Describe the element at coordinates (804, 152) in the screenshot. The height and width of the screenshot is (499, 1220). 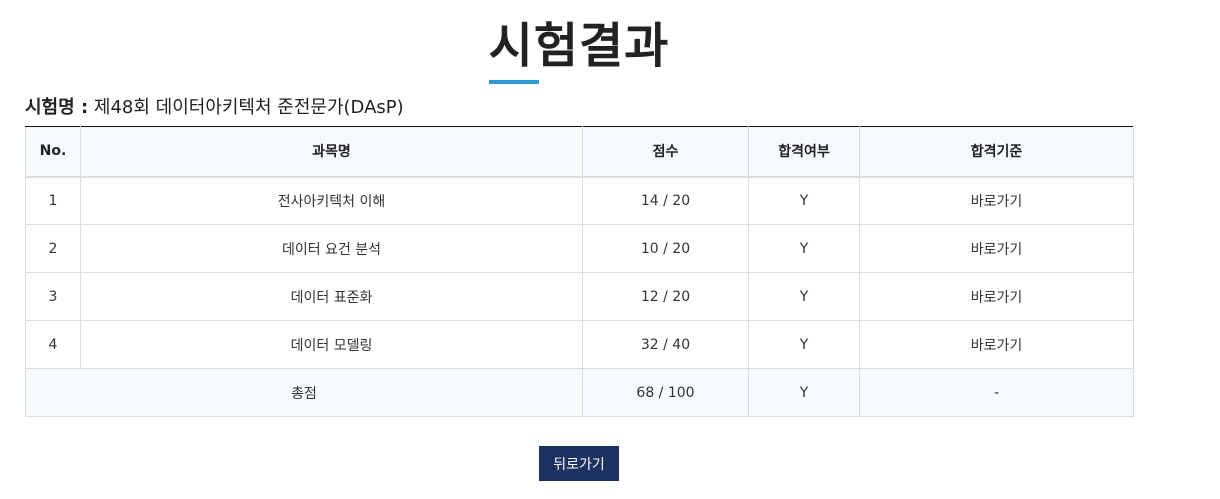
I see `header-pass: 합격여부` at that location.